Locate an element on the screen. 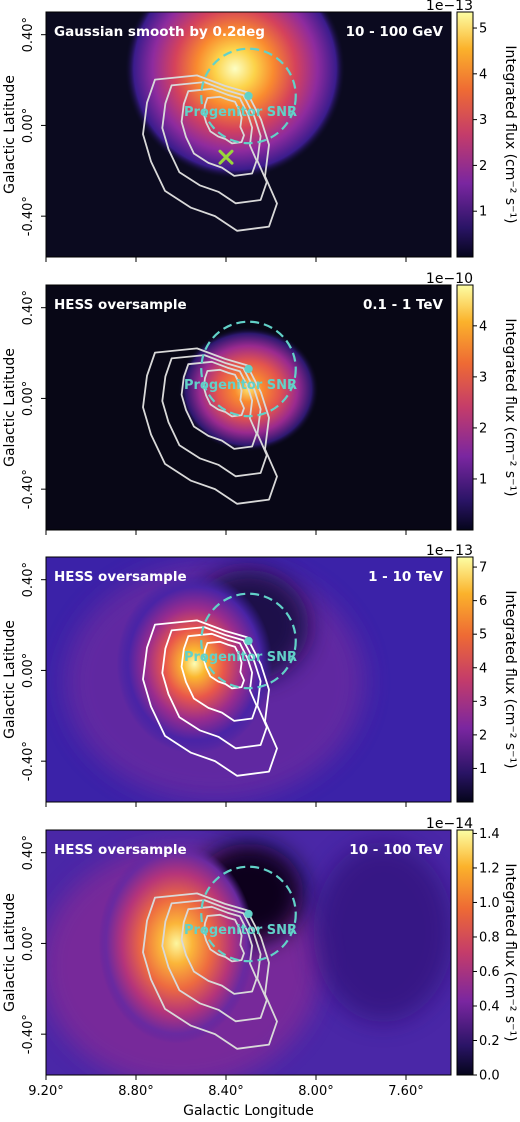  colorbar-tick-label: 6 is located at coordinates (483, 601).